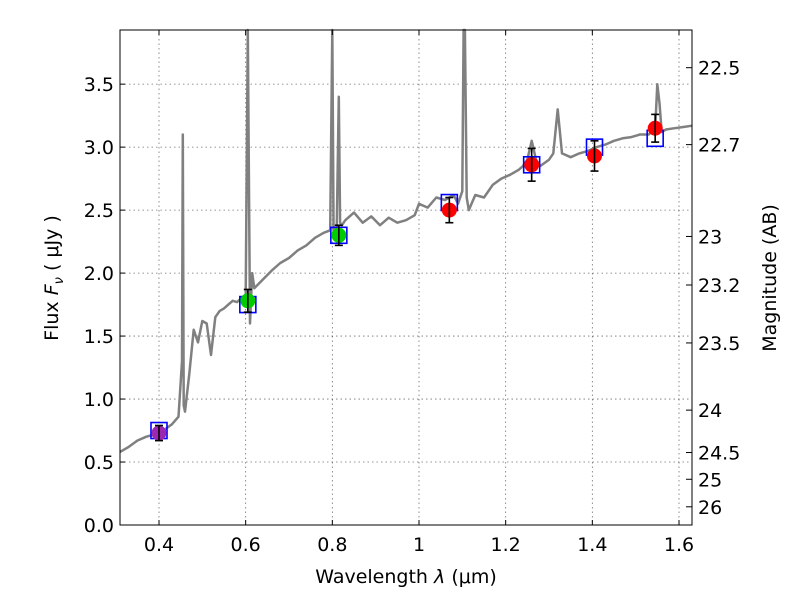 The width and height of the screenshot is (800, 600). What do you see at coordinates (99, 211) in the screenshot?
I see `y-tick-label: 2.5` at bounding box center [99, 211].